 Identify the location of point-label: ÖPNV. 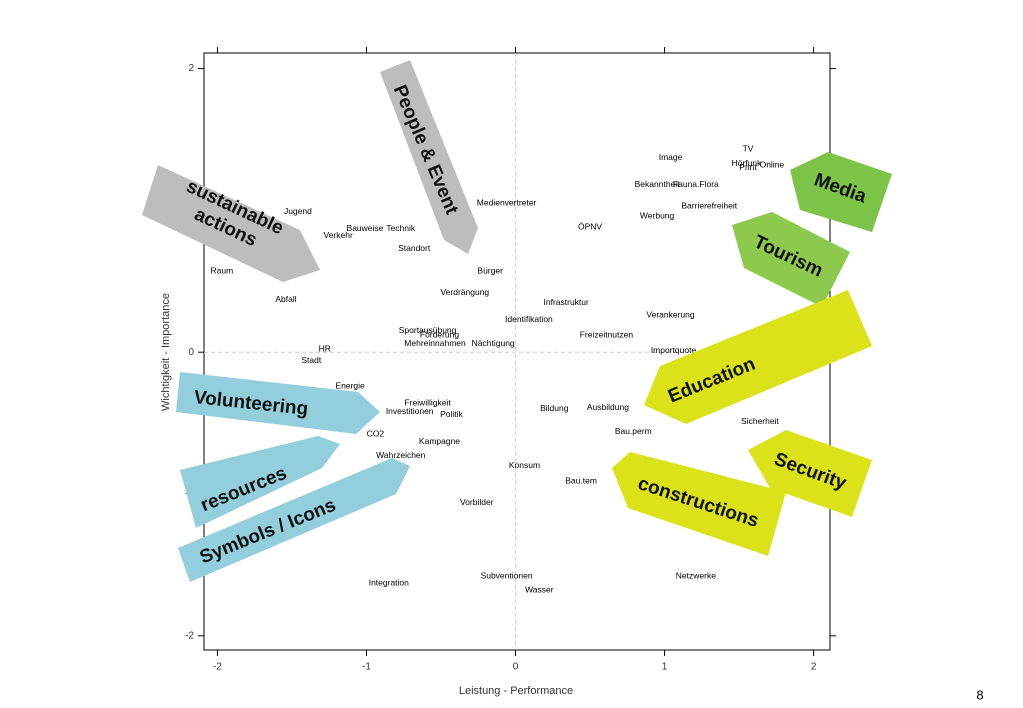
(590, 227).